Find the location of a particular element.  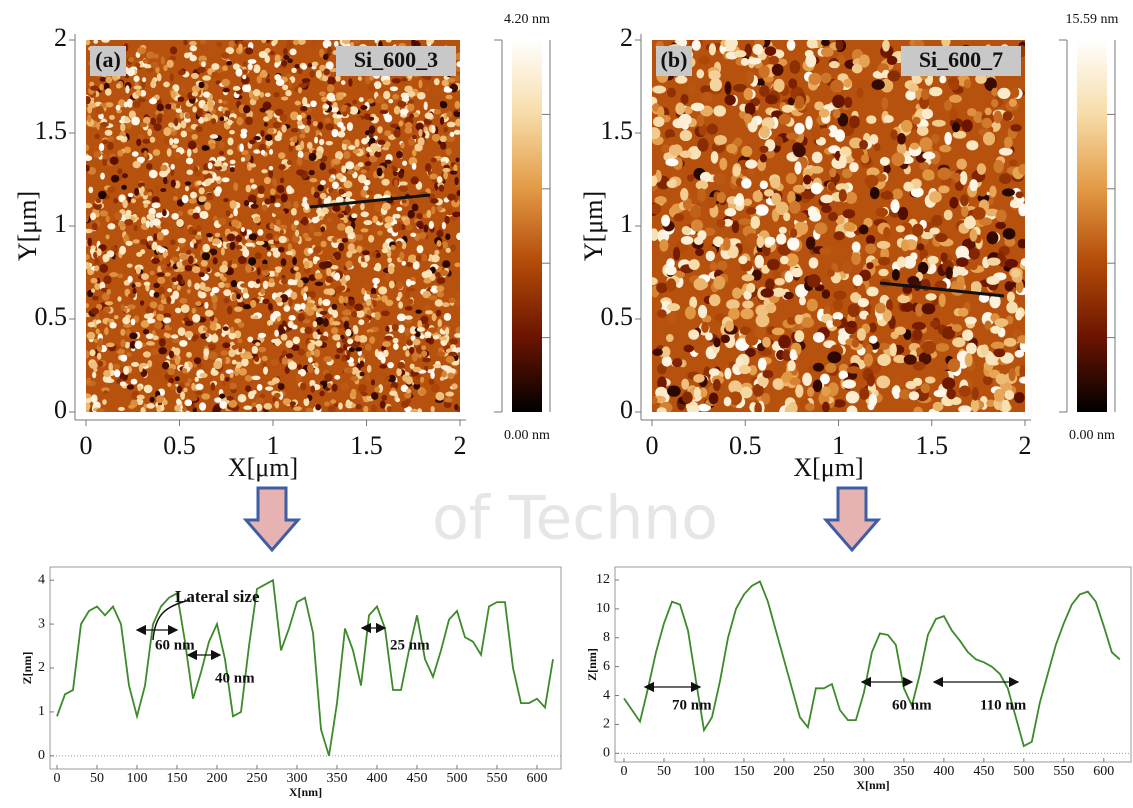

x-tick-label: 150 is located at coordinates (177, 778).